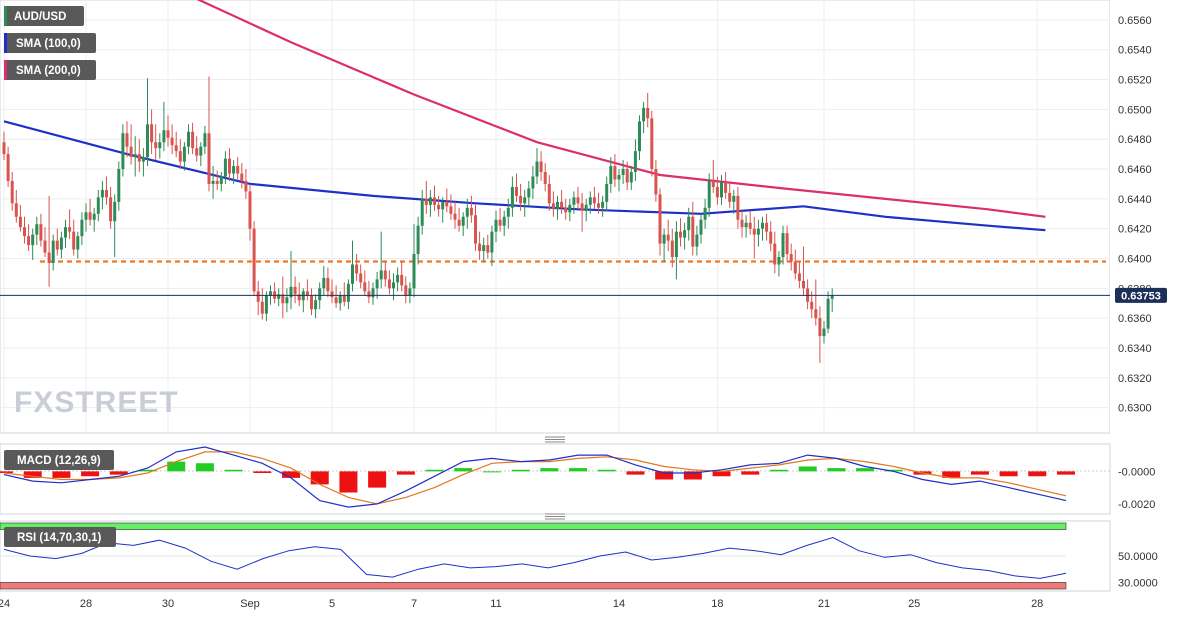 This screenshot has height=621, width=1182. I want to click on macd-line, so click(535, 477).